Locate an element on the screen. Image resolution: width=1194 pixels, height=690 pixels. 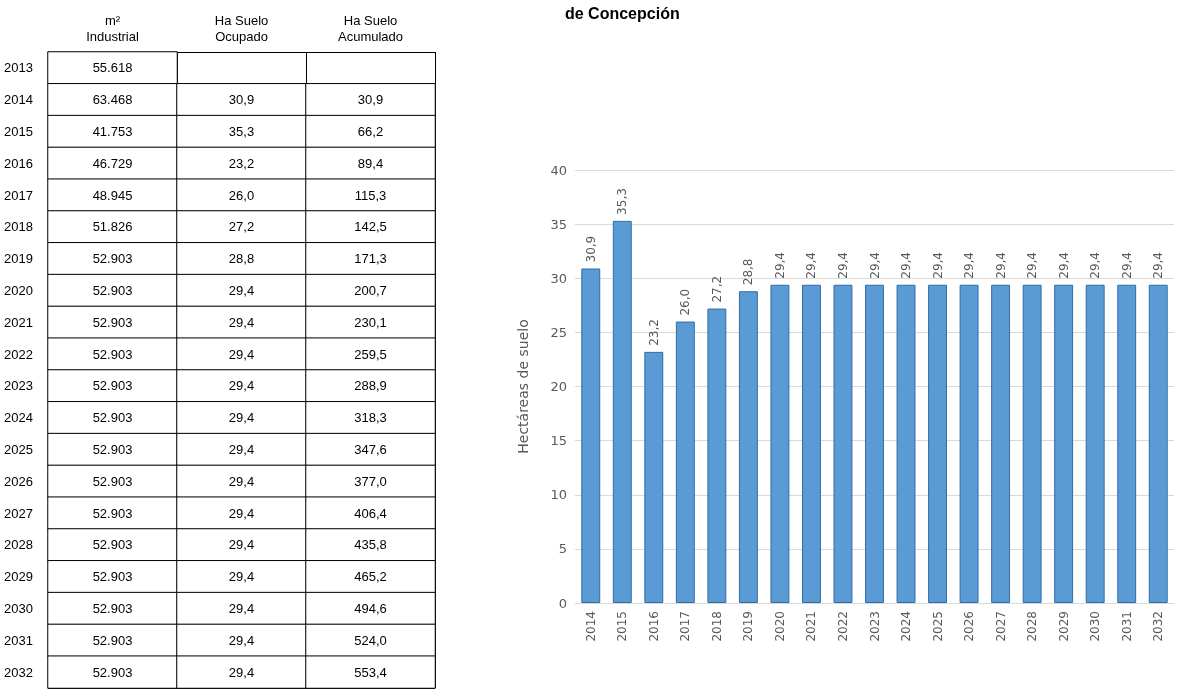
data-label: 435,8 is located at coordinates (370, 545).